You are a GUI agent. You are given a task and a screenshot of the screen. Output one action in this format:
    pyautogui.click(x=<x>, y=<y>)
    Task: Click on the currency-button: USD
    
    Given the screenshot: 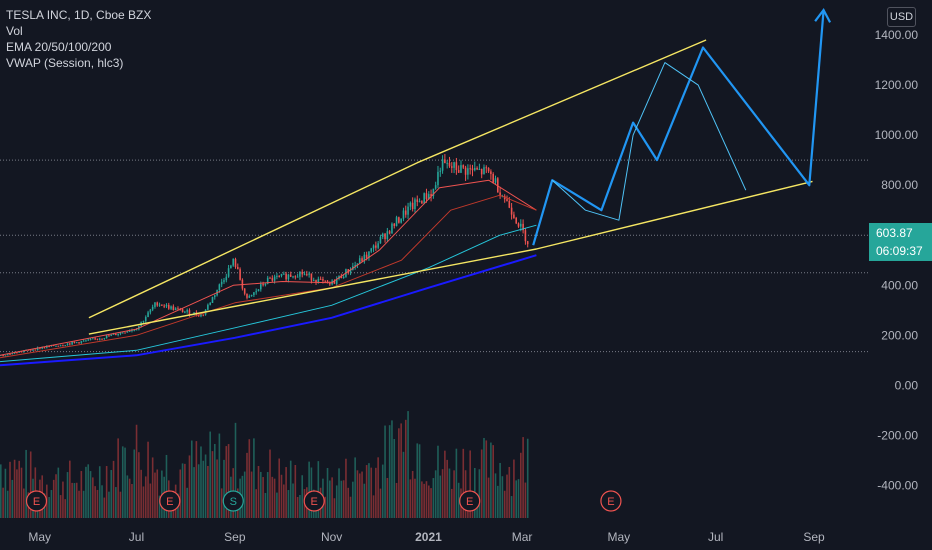 What is the action you would take?
    pyautogui.click(x=901, y=17)
    